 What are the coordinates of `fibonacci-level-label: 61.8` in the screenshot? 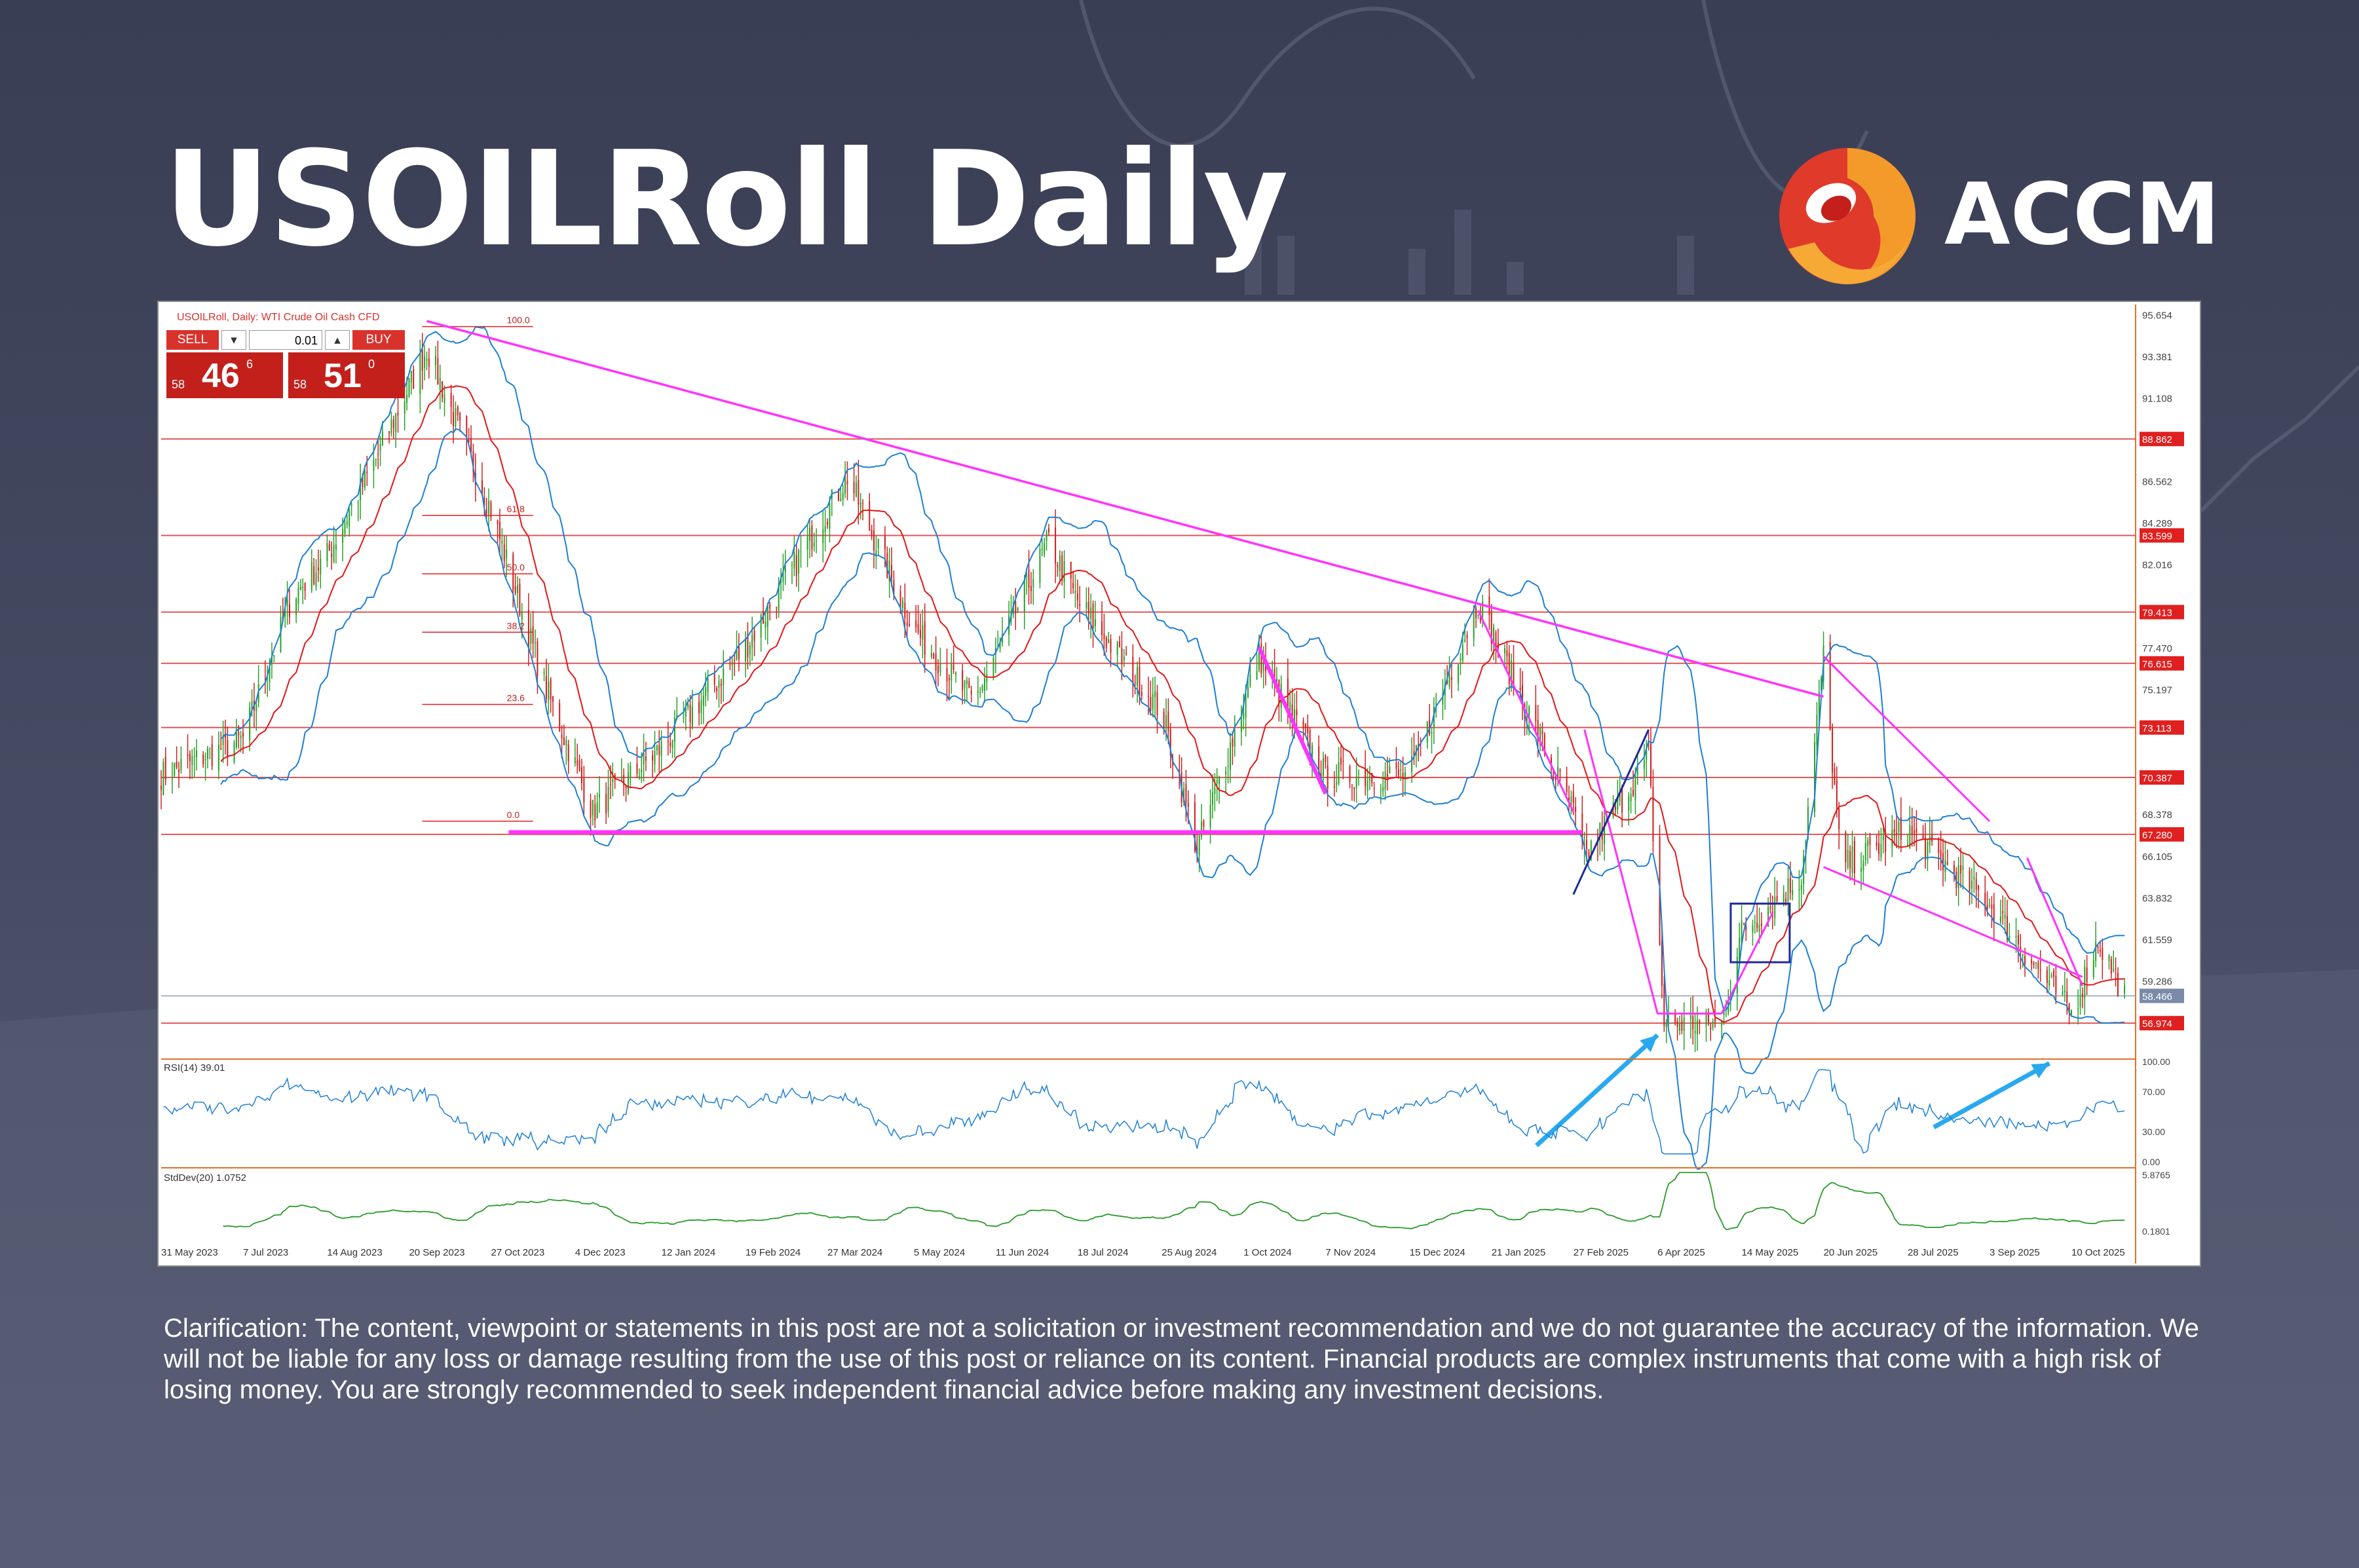 It's located at (516, 509).